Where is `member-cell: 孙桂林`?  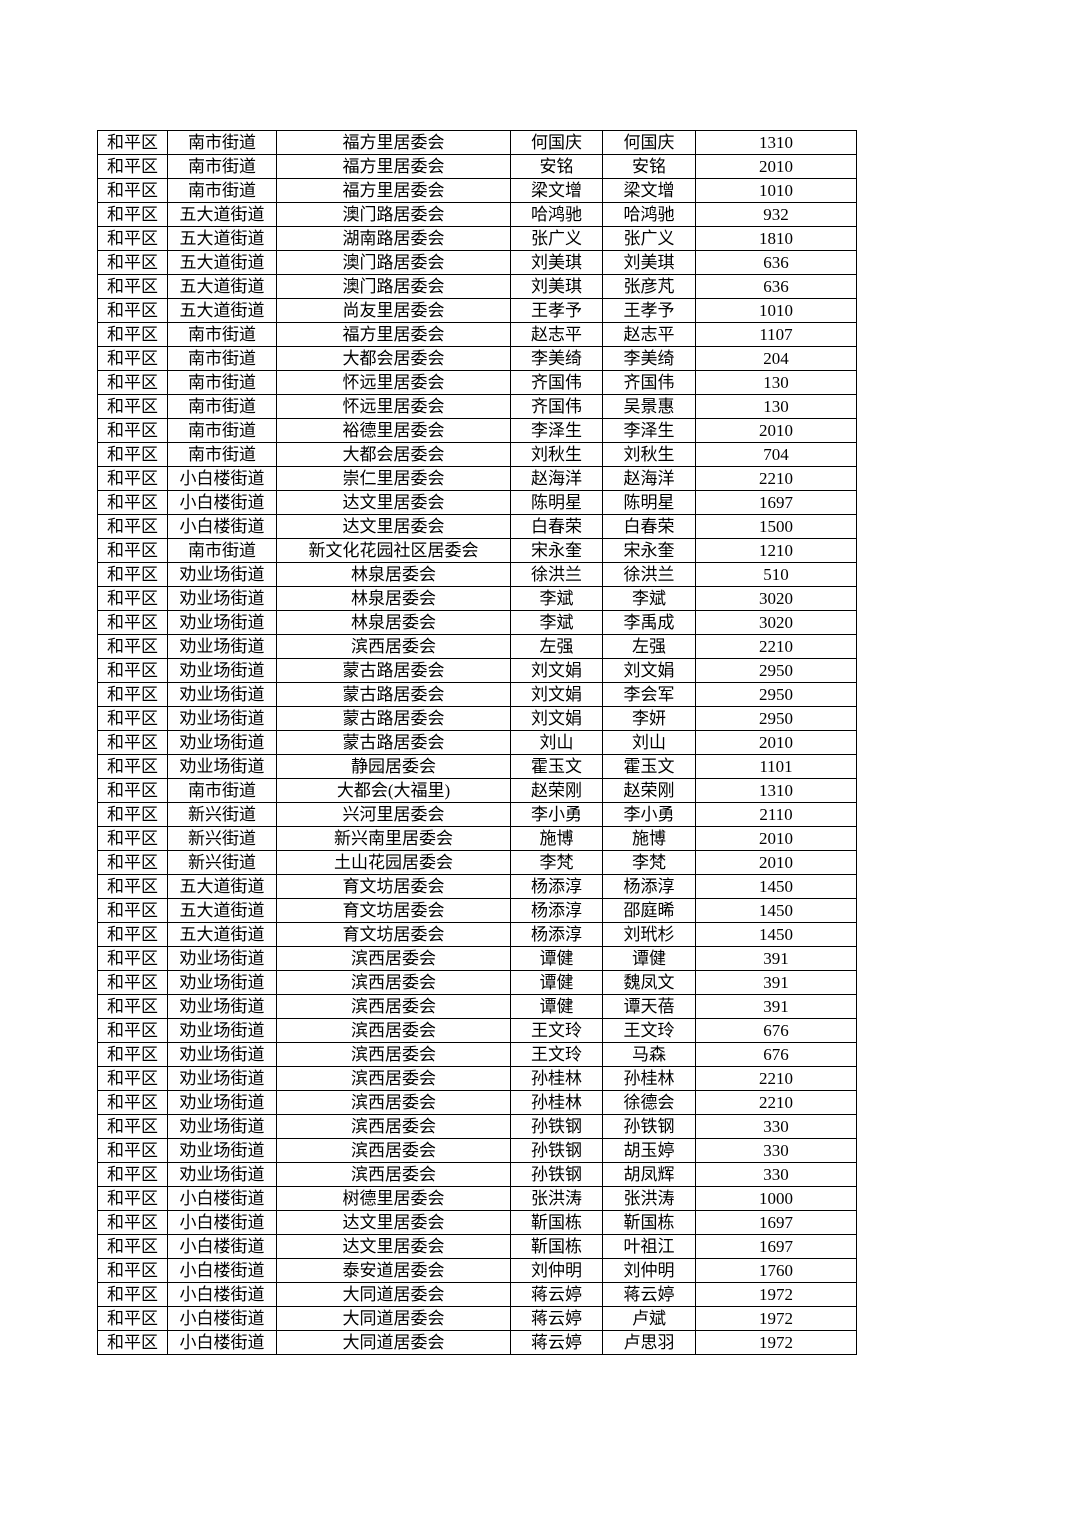 member-cell: 孙桂林 is located at coordinates (649, 1078).